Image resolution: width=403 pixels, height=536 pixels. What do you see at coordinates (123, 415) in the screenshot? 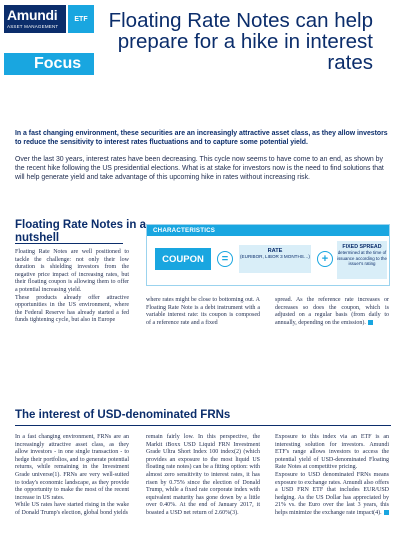
I see `section-title-usd-frns: The interest of USD-denominated FRNs` at bounding box center [123, 415].